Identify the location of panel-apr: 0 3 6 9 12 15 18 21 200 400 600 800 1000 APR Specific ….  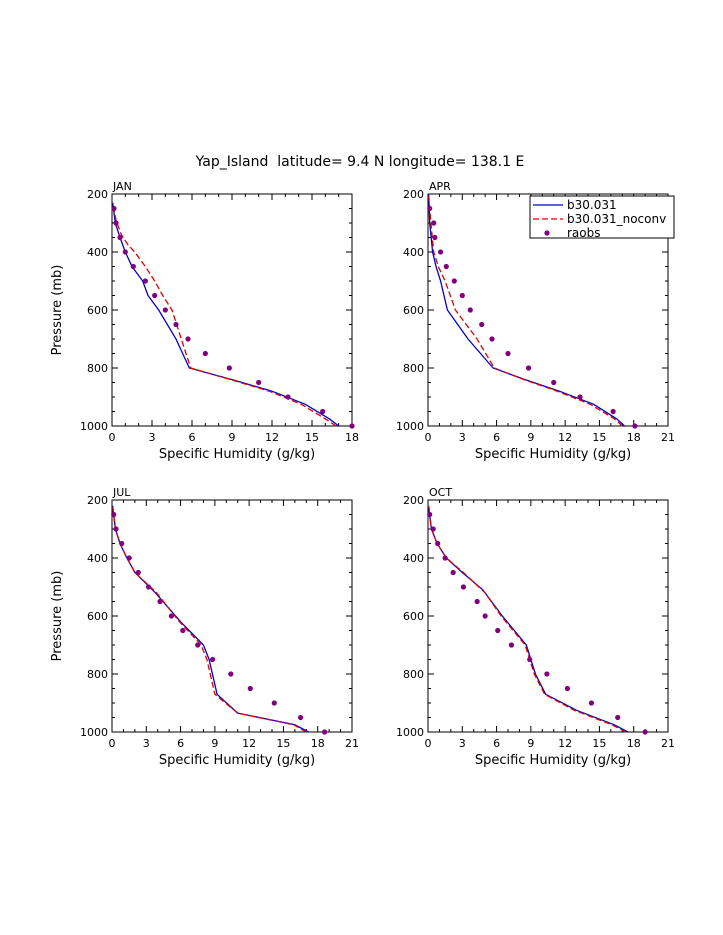
(535, 321).